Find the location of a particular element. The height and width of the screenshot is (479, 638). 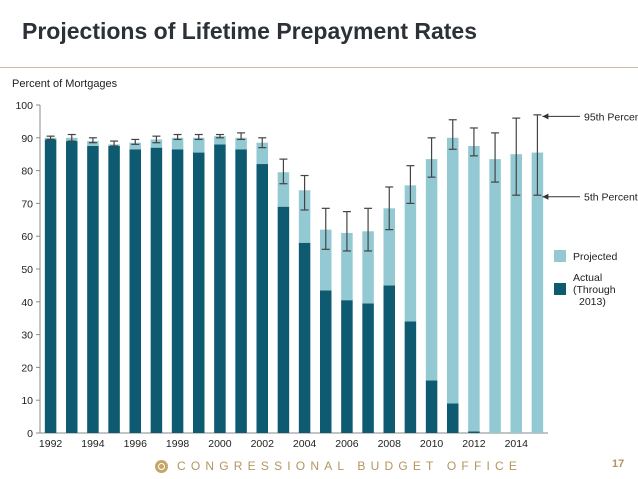

annotation-p95-label: 95th Percentile is located at coordinates (611, 117).